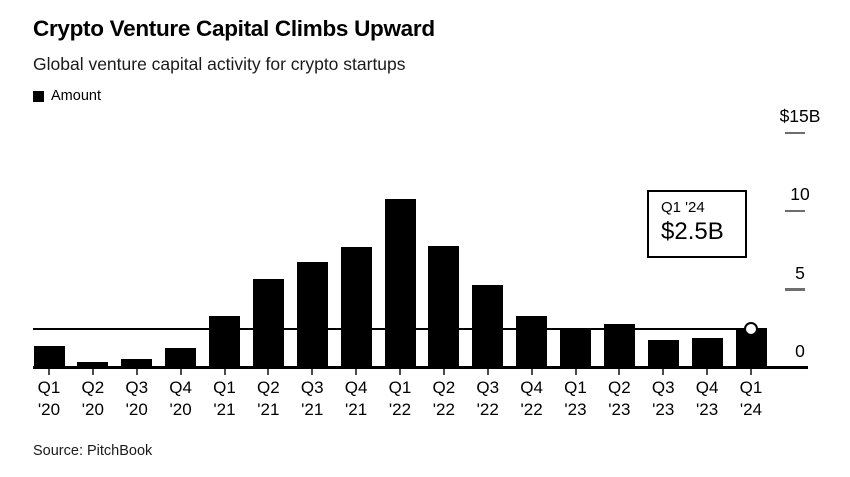 This screenshot has width=850, height=477. I want to click on x-axis-label: Q1'22, so click(400, 398).